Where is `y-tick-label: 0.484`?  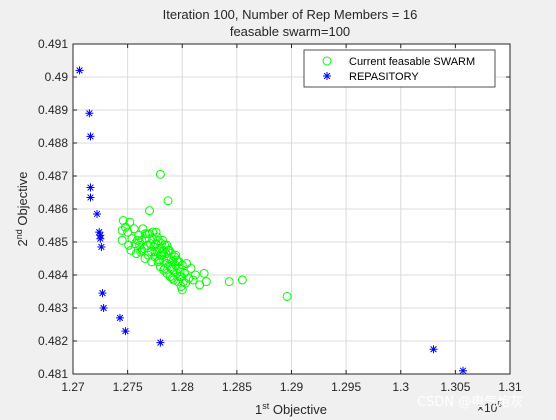 y-tick-label: 0.484 is located at coordinates (53, 275).